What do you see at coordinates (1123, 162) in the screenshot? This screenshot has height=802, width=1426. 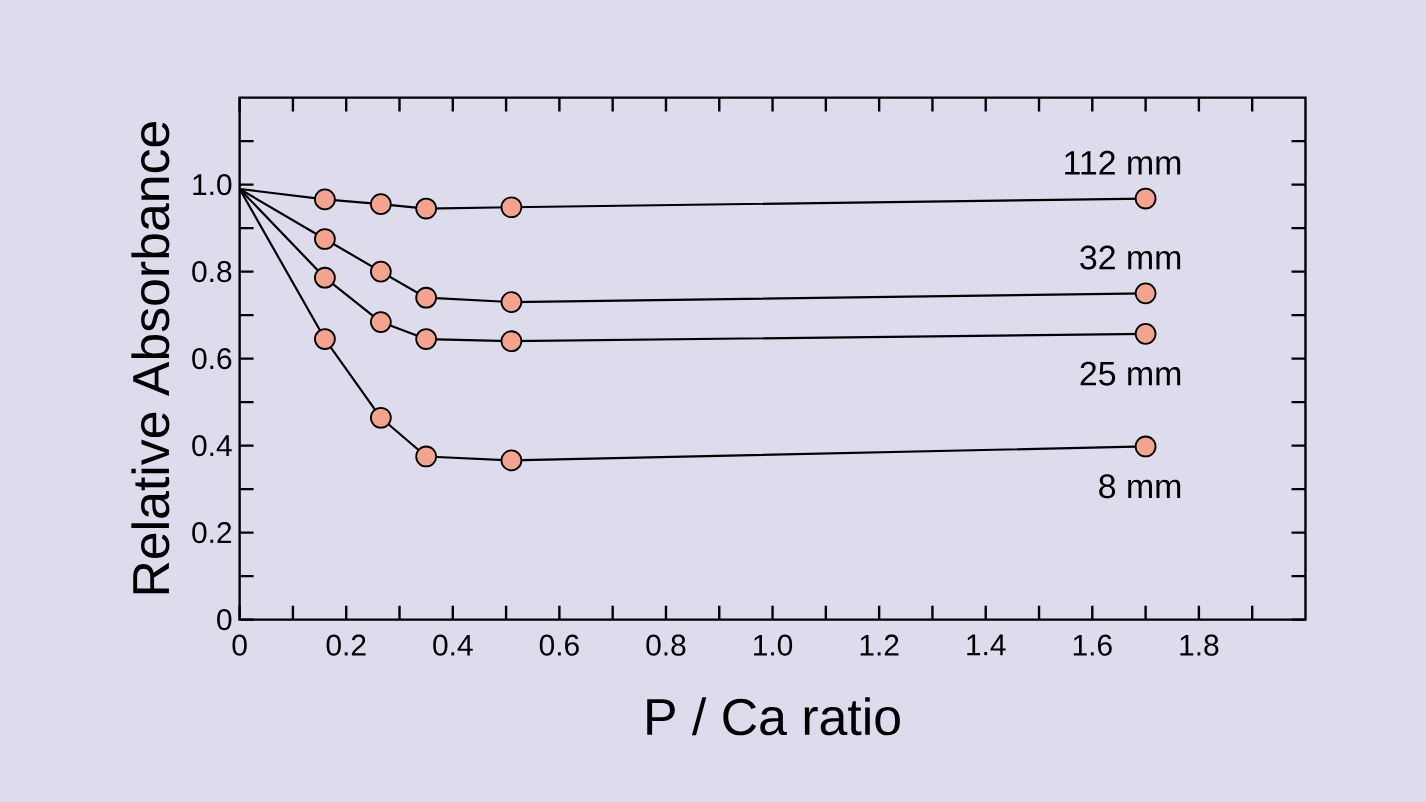 I see `legend-label: 112 mm` at bounding box center [1123, 162].